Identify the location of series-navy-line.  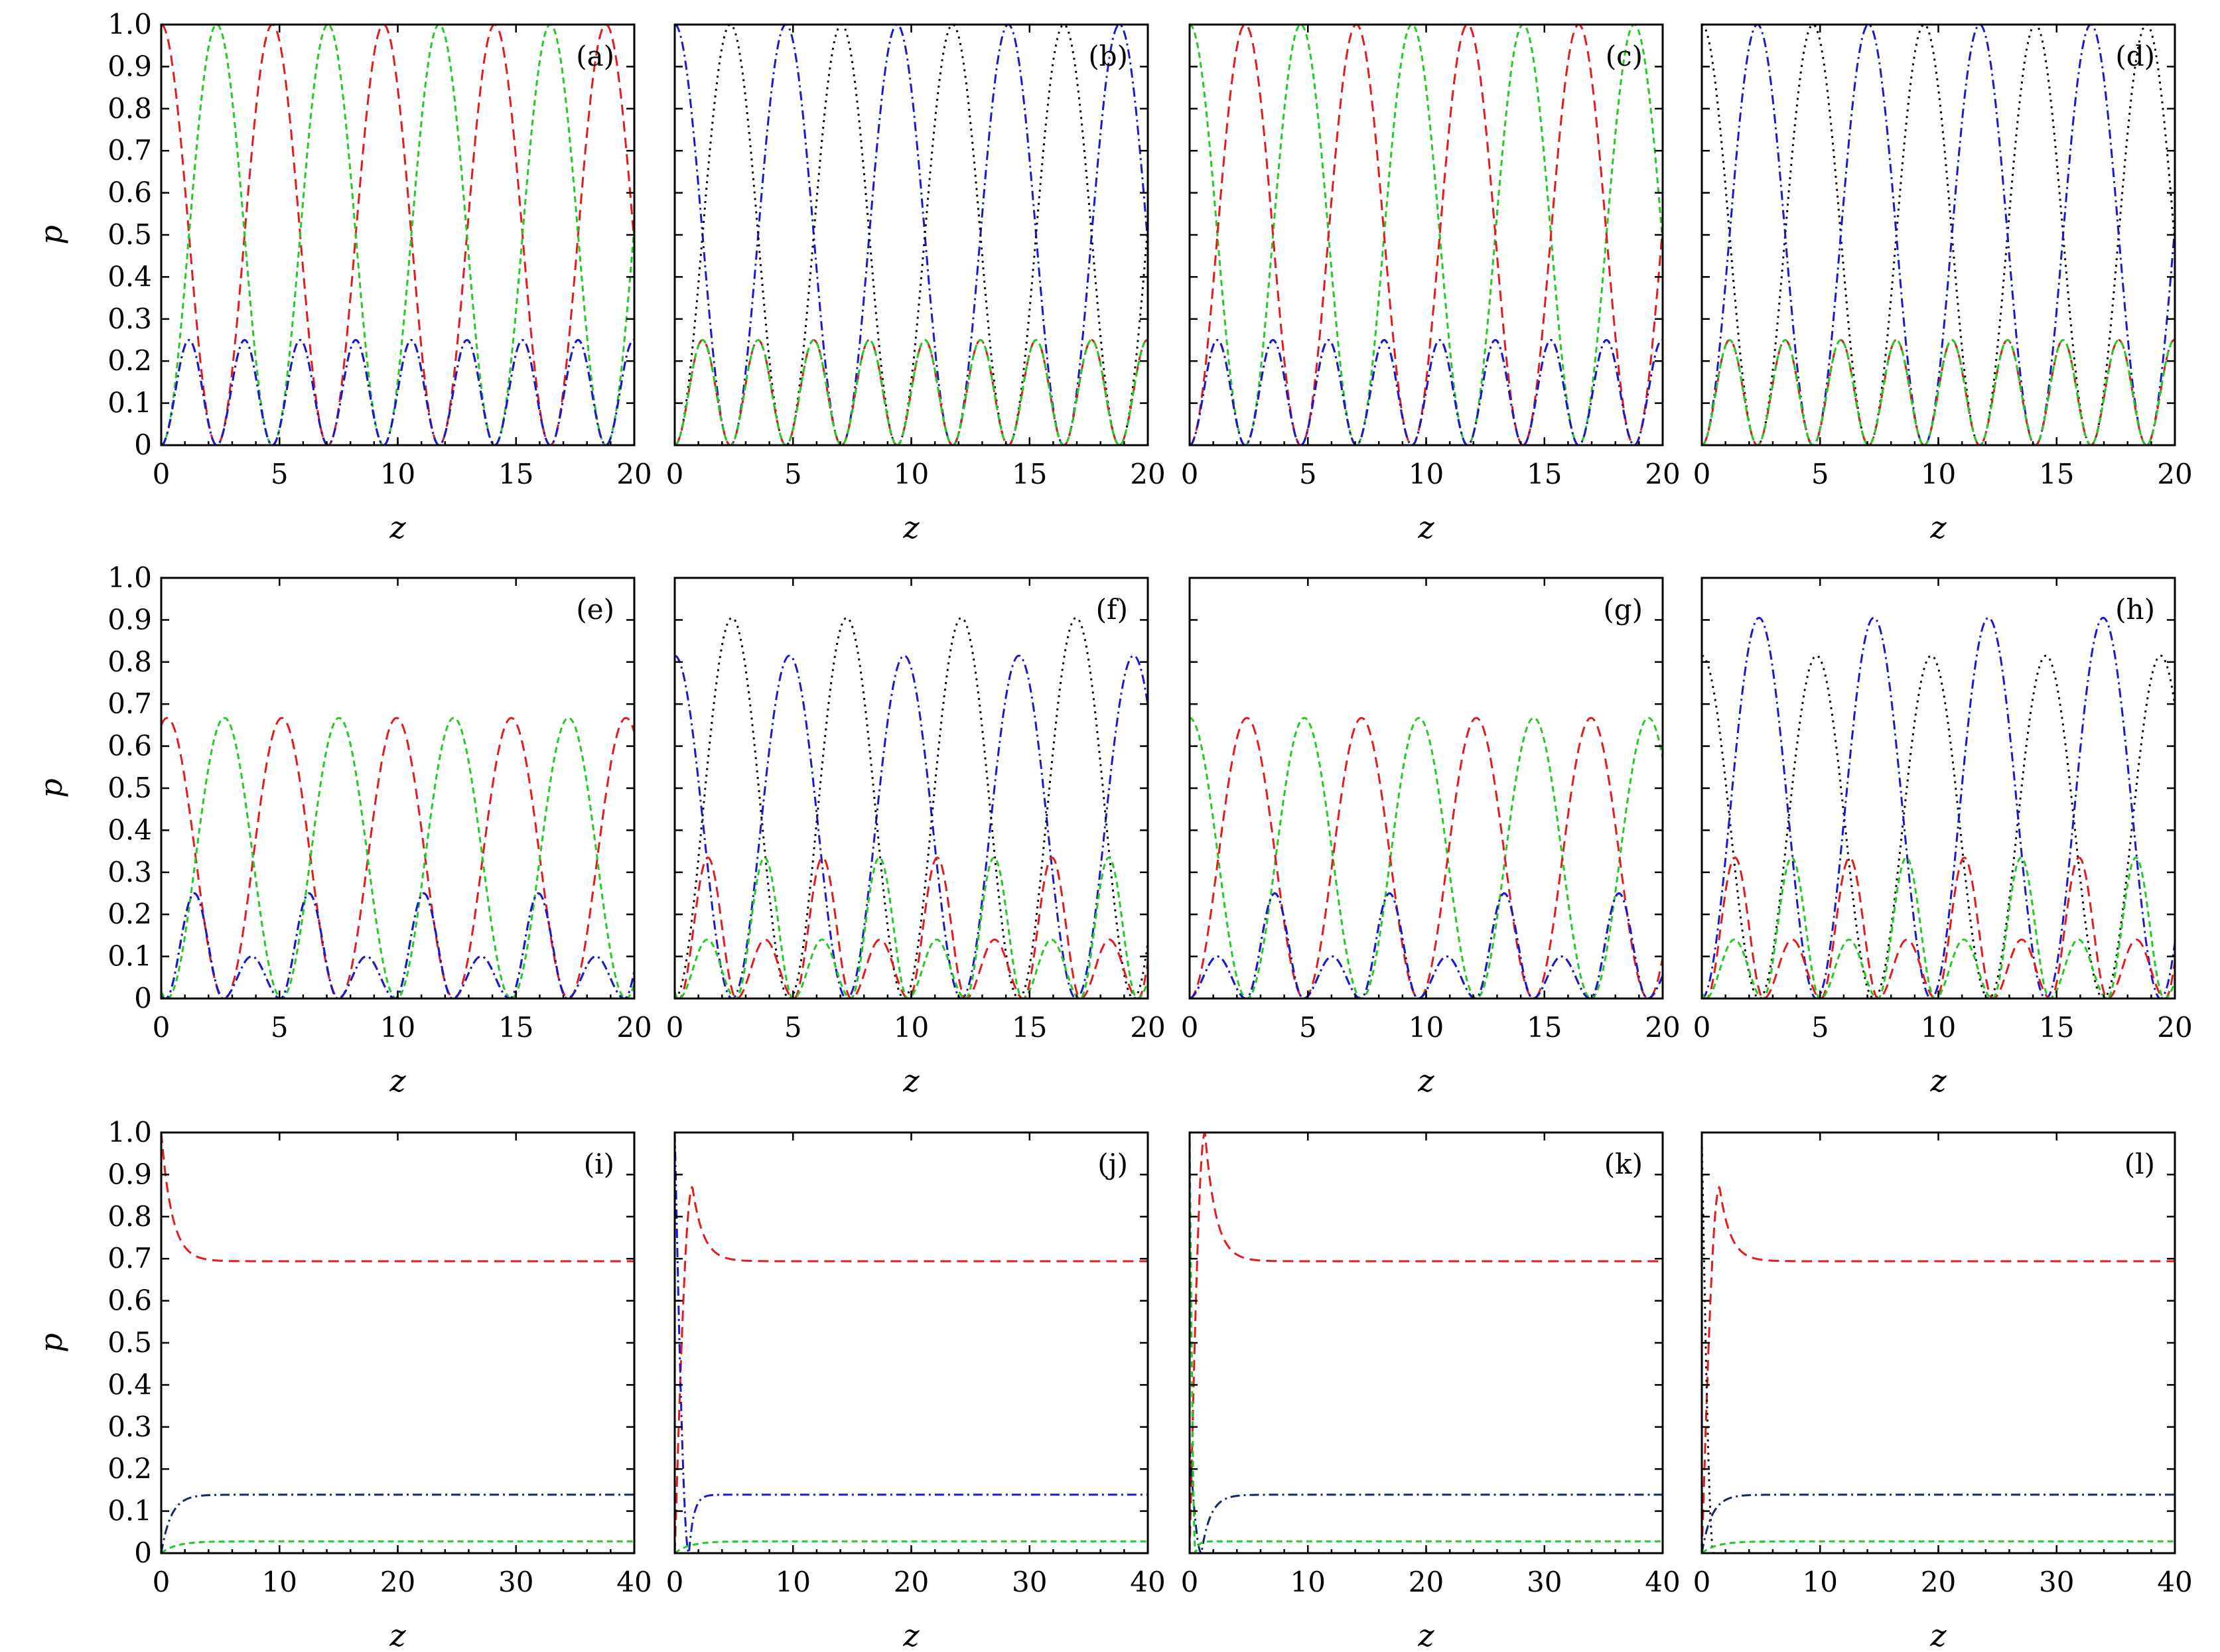
(397, 1523).